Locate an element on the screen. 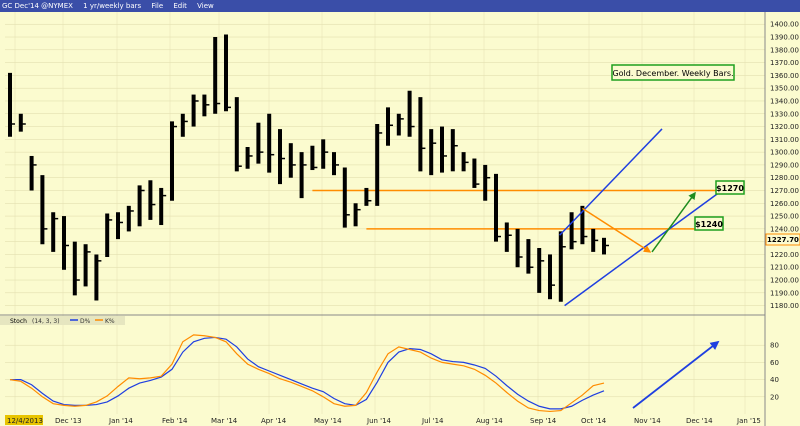 The image size is (800, 426). stoch-tick-label: 40 is located at coordinates (774, 380).